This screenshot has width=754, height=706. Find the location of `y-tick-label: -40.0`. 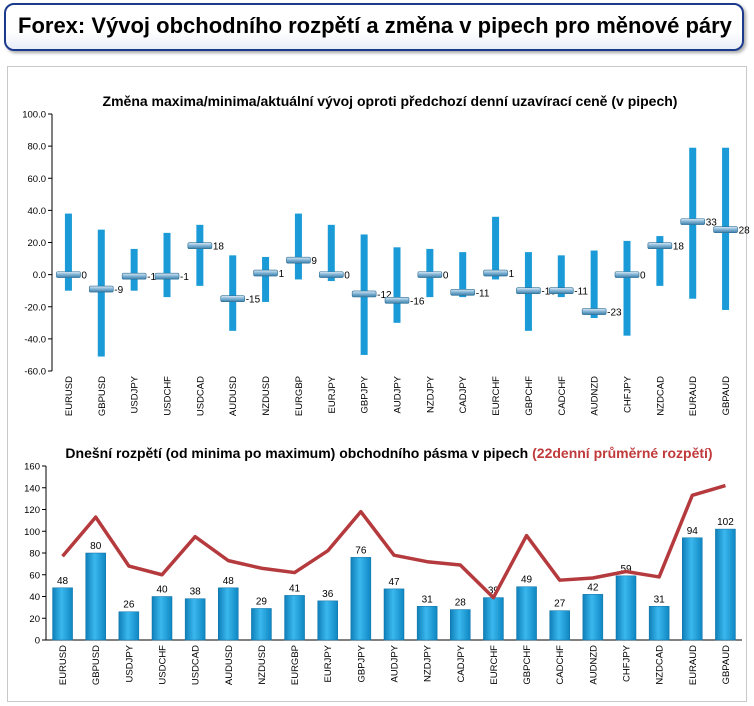

y-tick-label: -40.0 is located at coordinates (35, 339).